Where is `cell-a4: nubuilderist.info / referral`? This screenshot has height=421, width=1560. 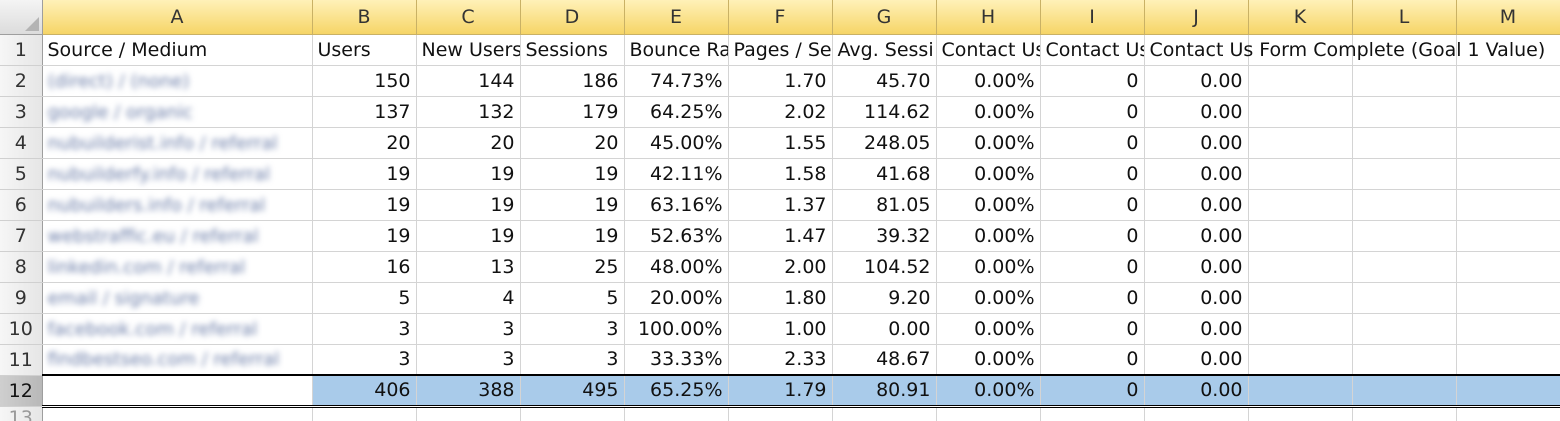
cell-a4: nubuilderist.info / referral is located at coordinates (177, 143).